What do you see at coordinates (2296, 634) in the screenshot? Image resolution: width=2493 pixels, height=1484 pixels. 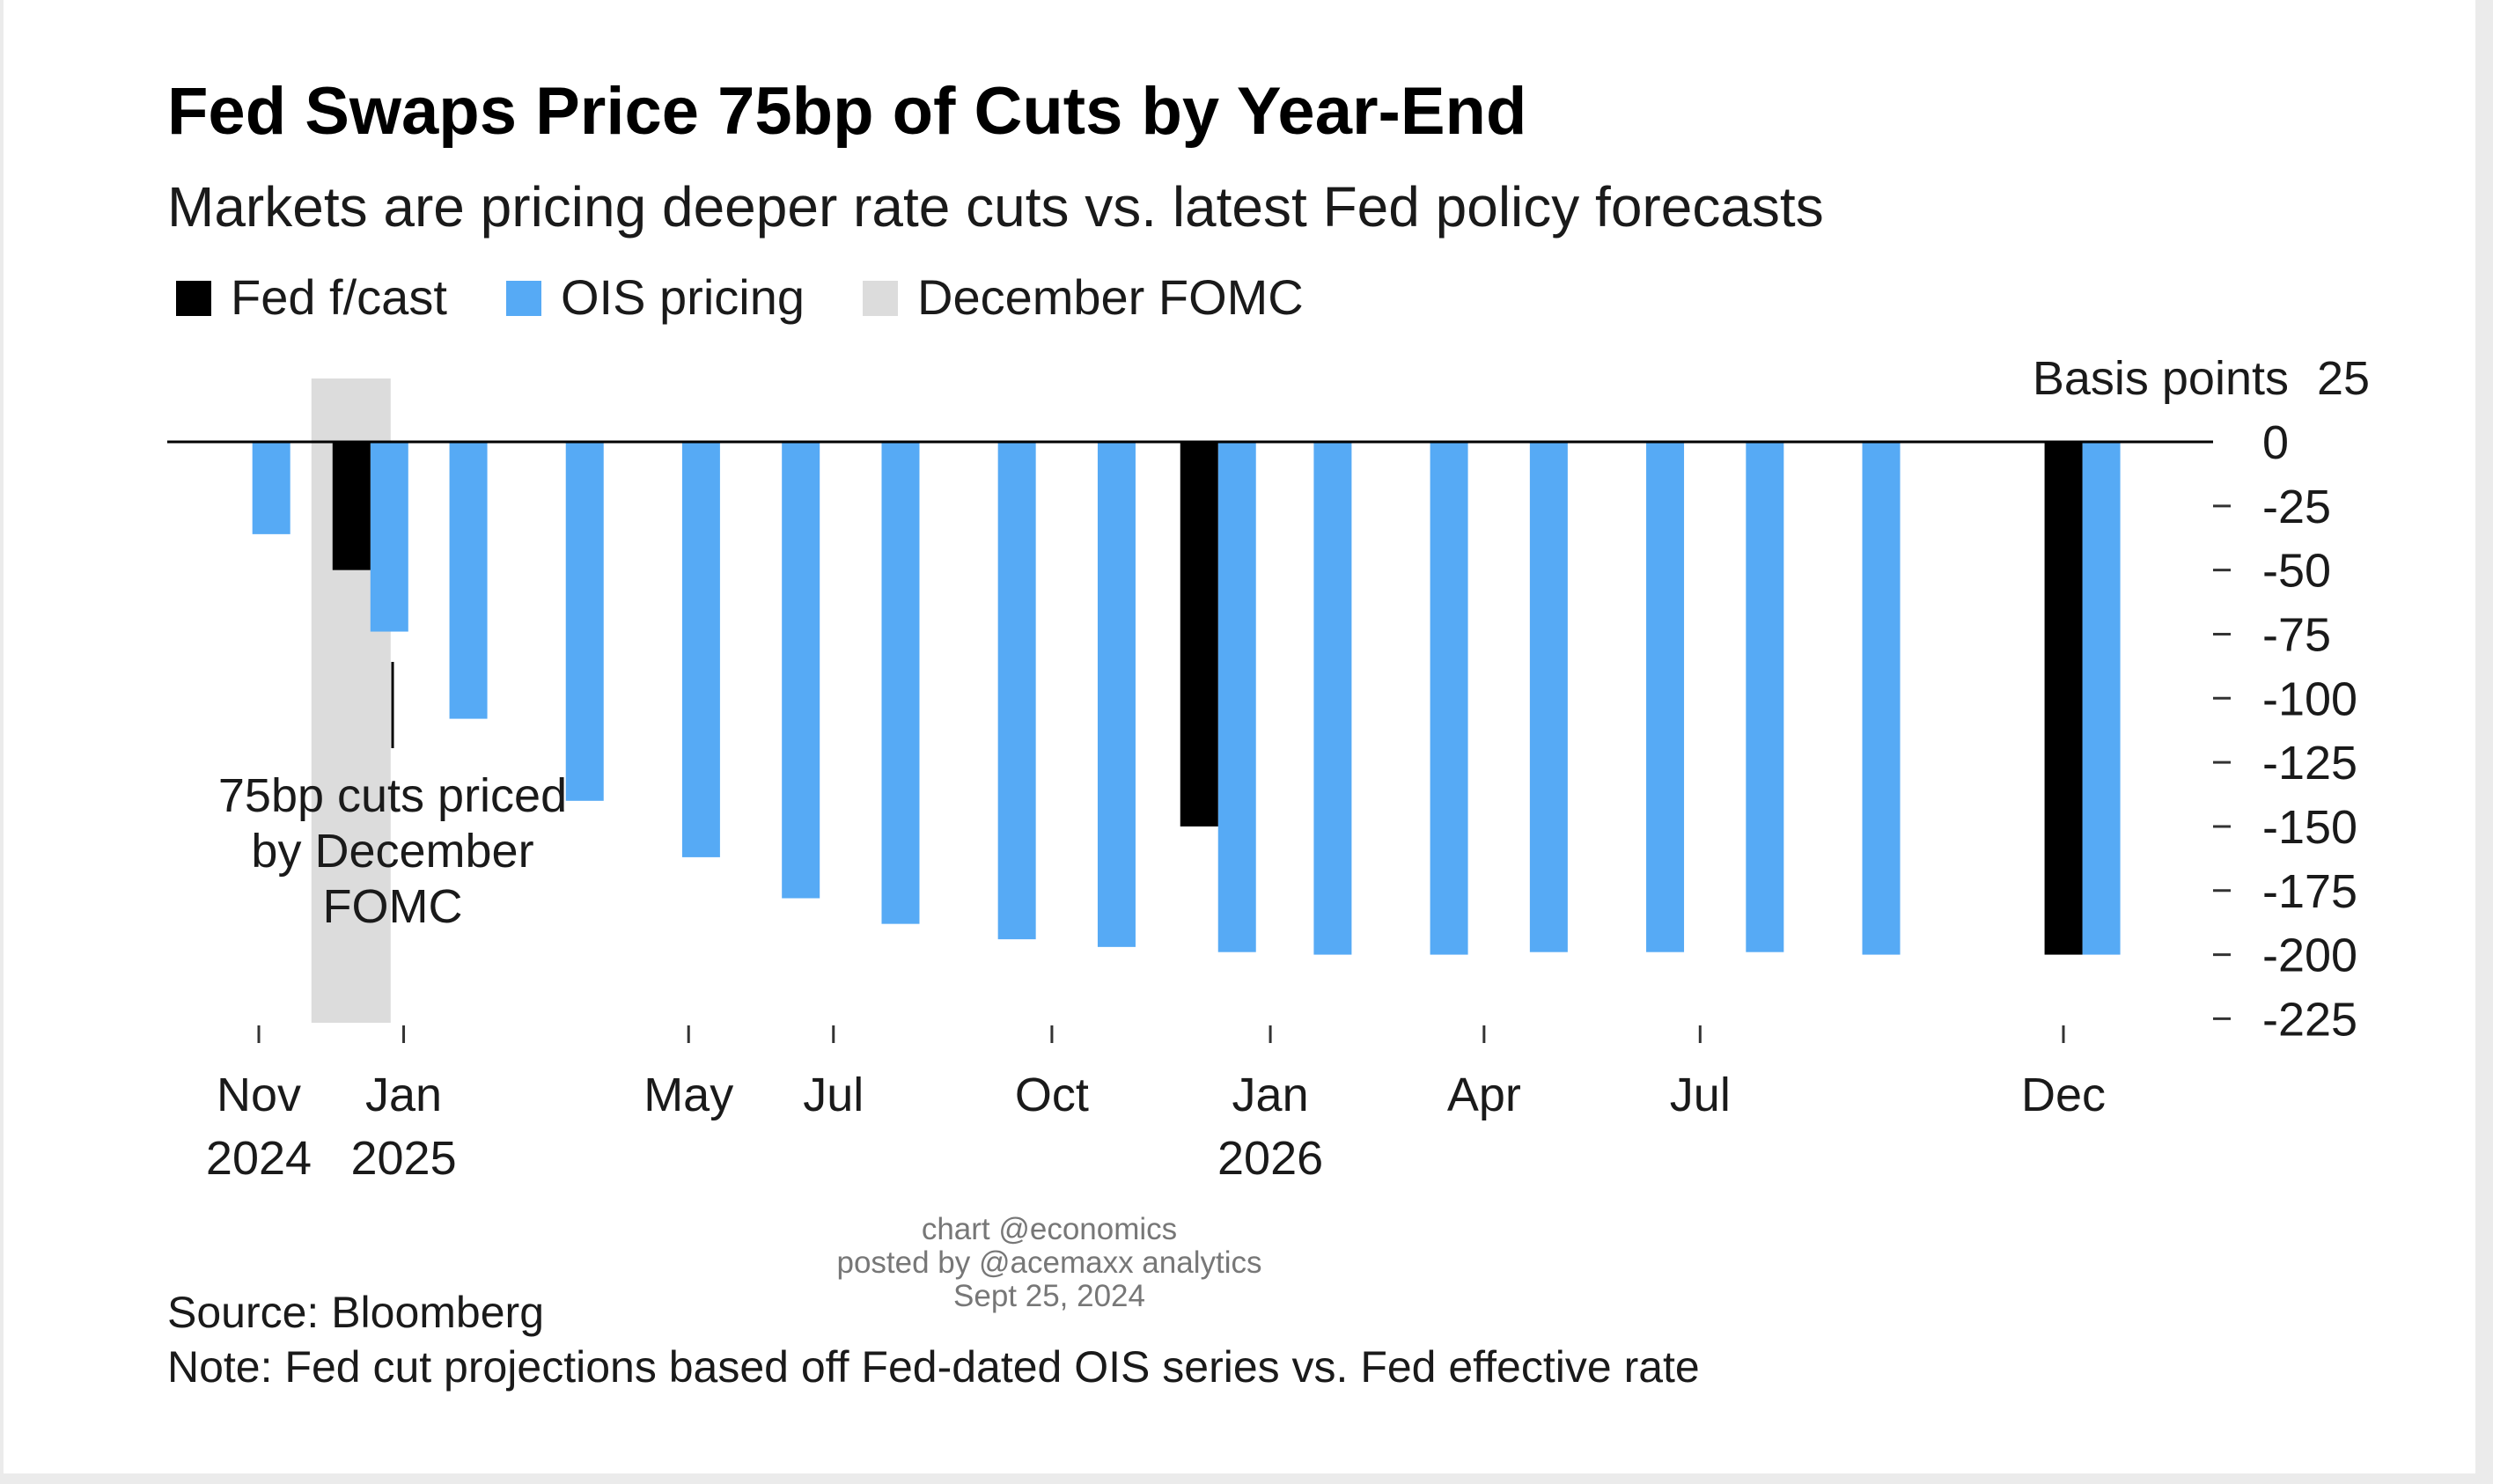 I see `y-tick-label-4: -75` at bounding box center [2296, 634].